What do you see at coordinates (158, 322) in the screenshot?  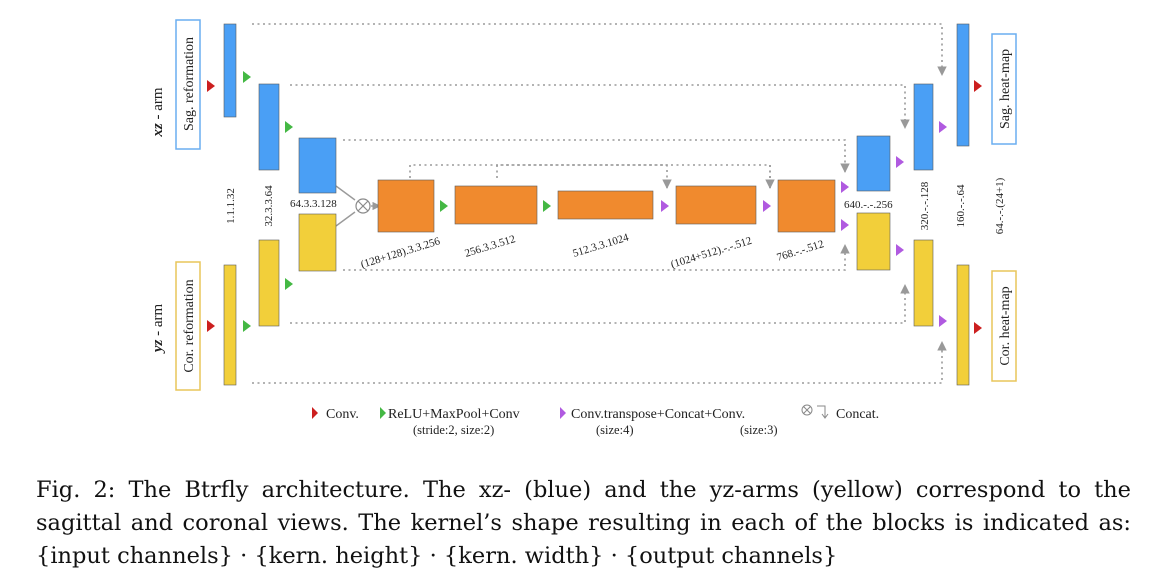 I see `yz-arm-suffix: - arm` at bounding box center [158, 322].